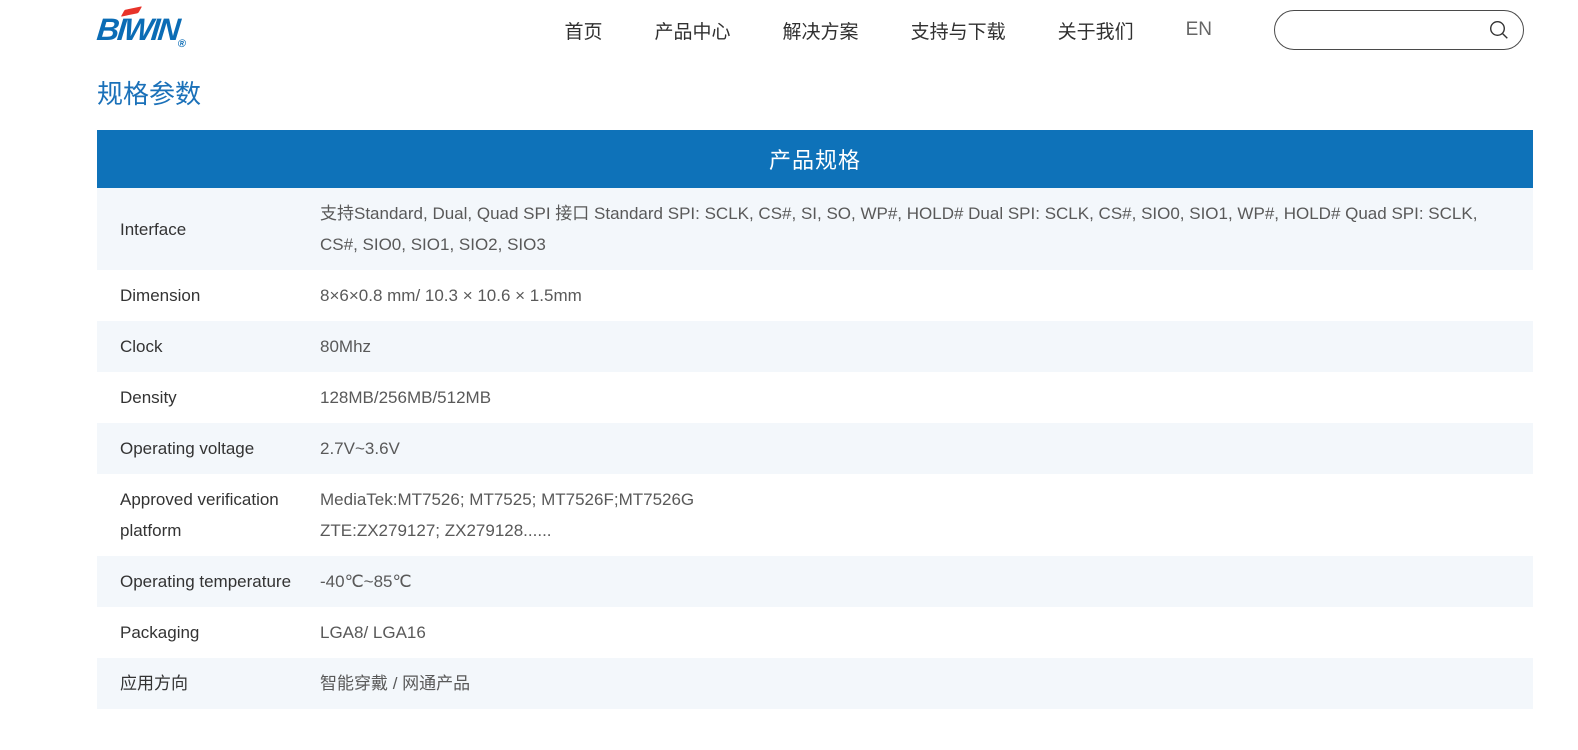  I want to click on spec-row-label: Approved verification platform, so click(199, 515).